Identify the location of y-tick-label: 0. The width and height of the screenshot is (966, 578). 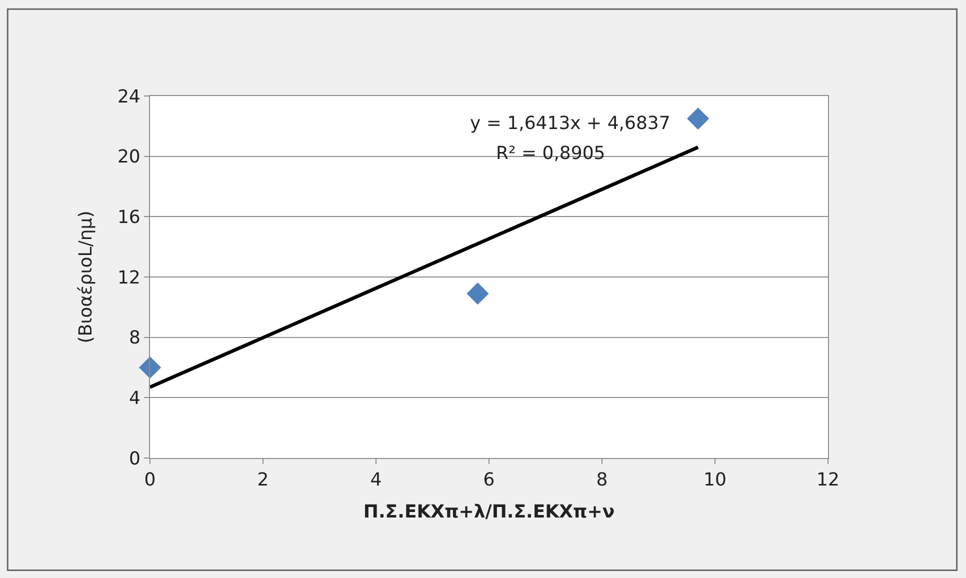
(134, 459).